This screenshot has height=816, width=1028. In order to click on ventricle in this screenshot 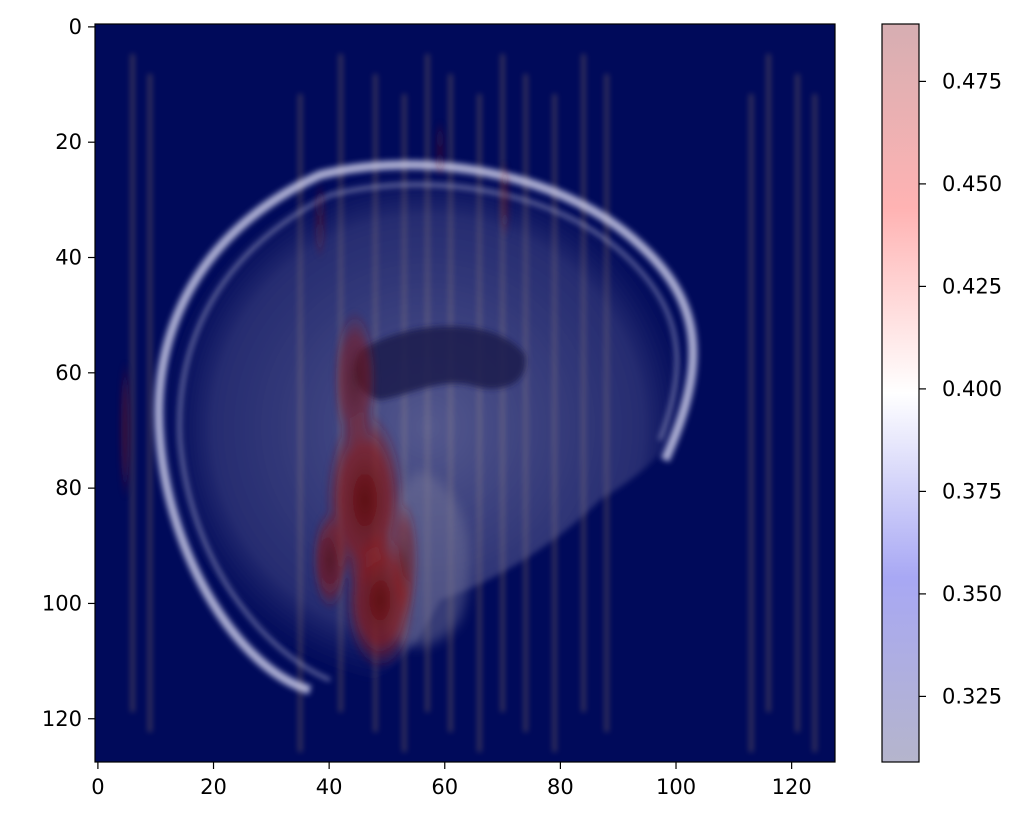, I will do `click(440, 363)`.